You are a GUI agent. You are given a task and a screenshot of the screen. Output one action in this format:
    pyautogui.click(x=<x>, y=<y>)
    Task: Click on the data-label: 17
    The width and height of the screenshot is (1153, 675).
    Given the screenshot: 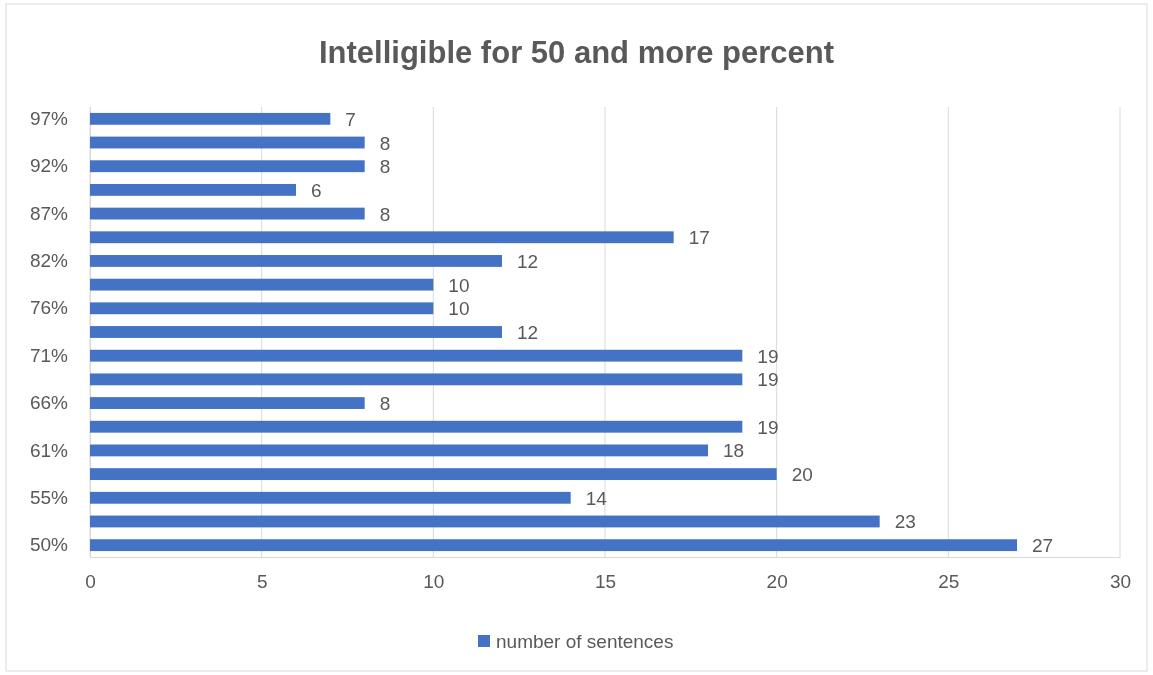 What is the action you would take?
    pyautogui.click(x=699, y=238)
    